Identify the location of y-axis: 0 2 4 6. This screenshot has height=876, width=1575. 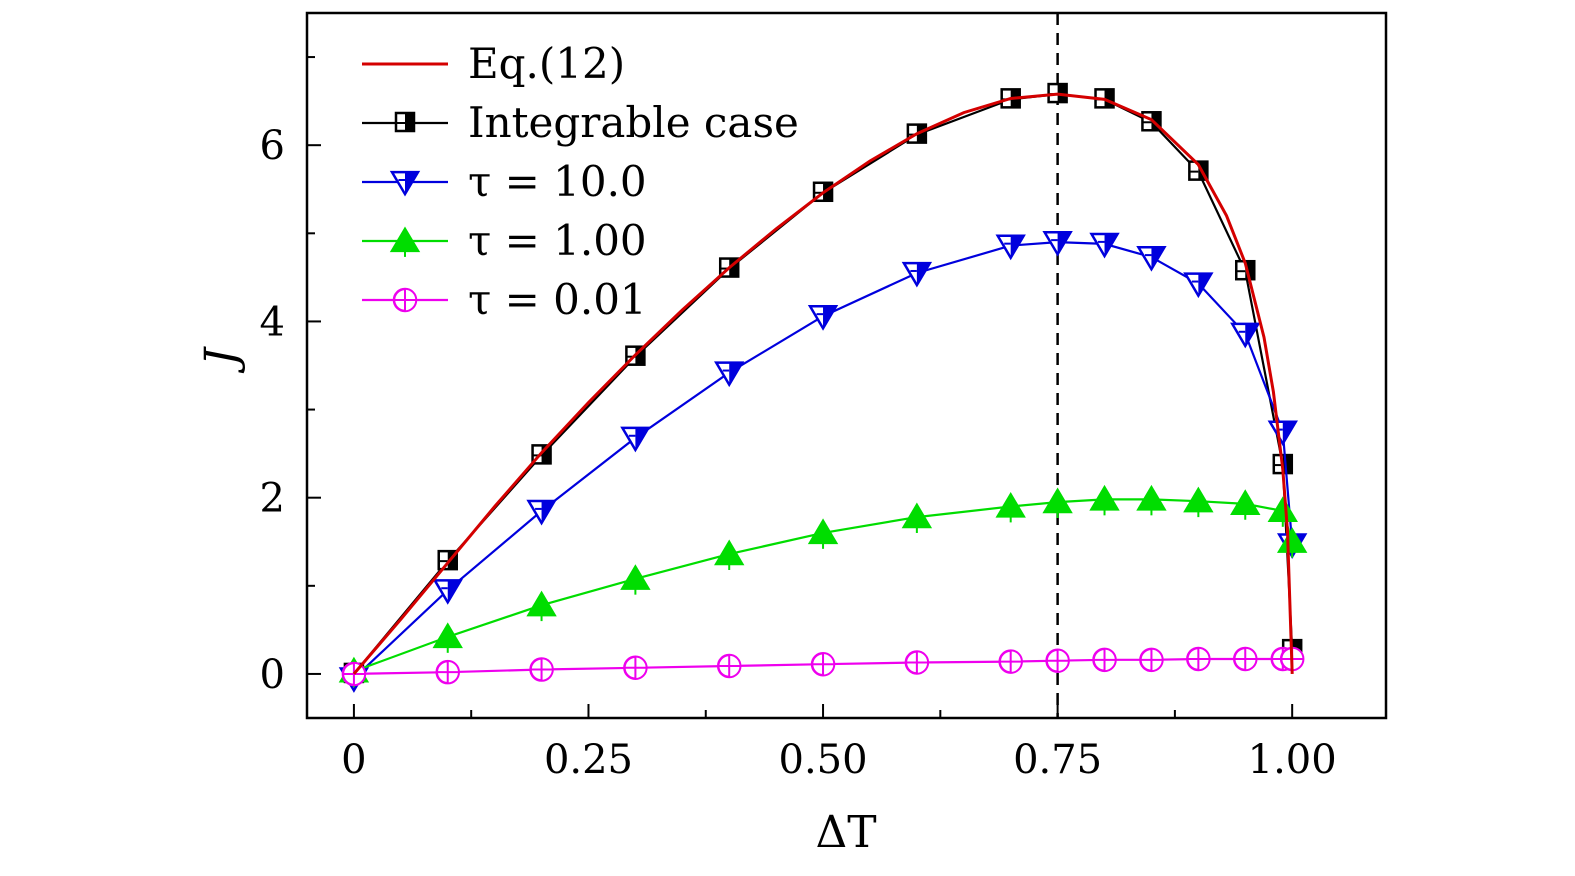
(290, 377).